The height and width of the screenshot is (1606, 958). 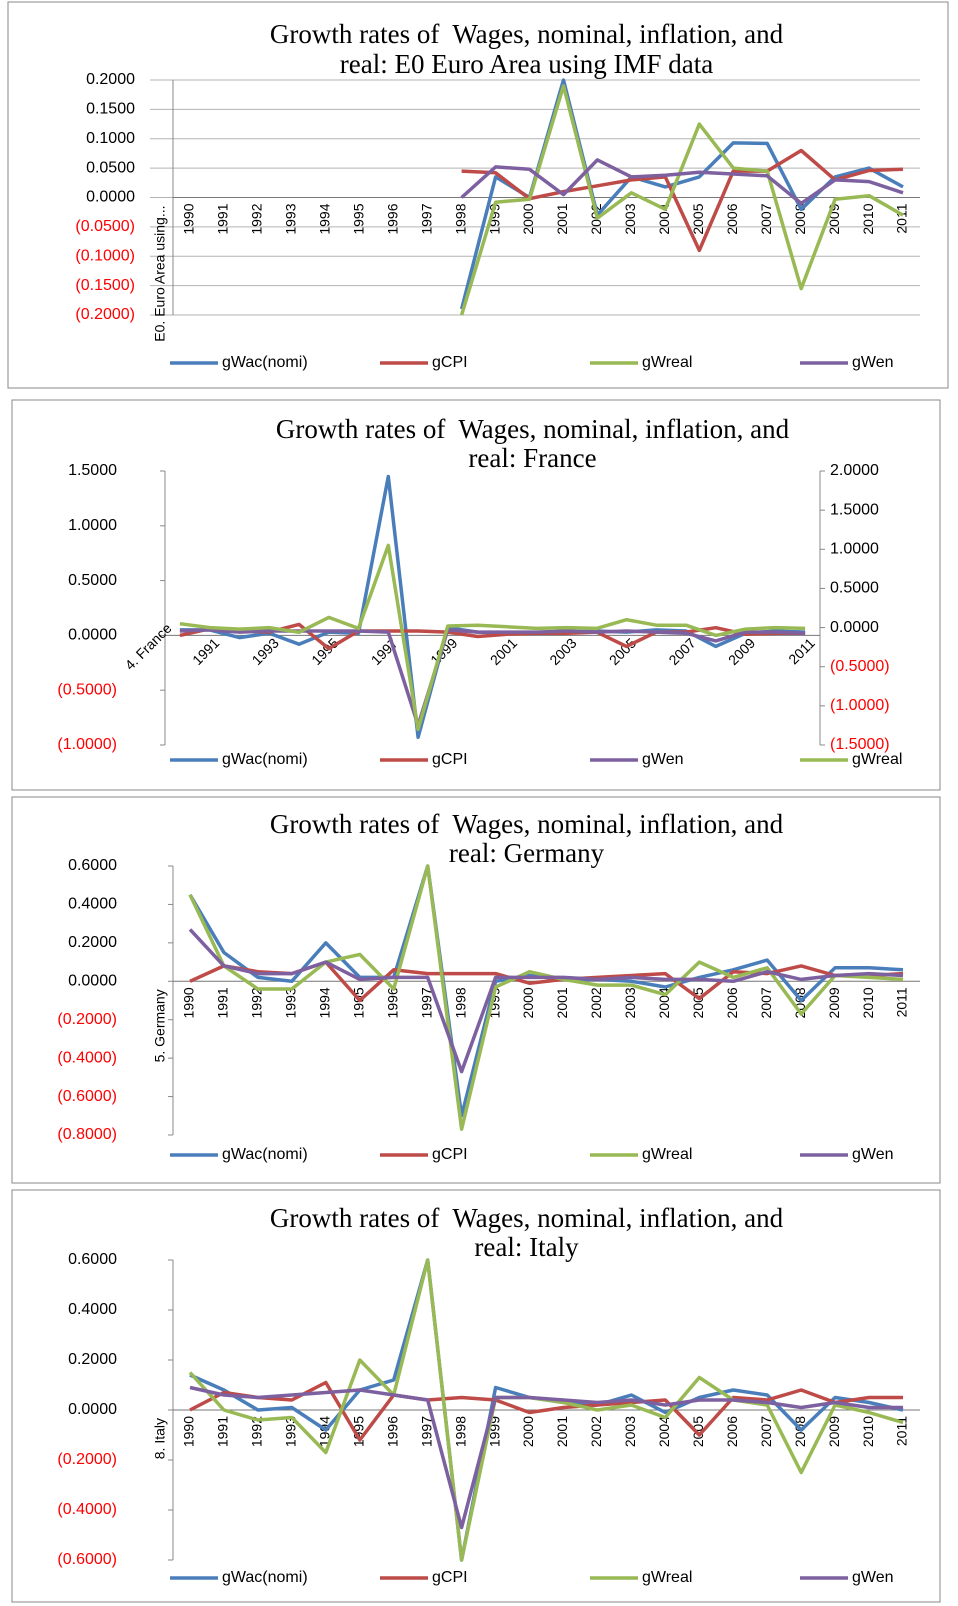 What do you see at coordinates (160, 1438) in the screenshot?
I see `x-axis-title: 8. Italy` at bounding box center [160, 1438].